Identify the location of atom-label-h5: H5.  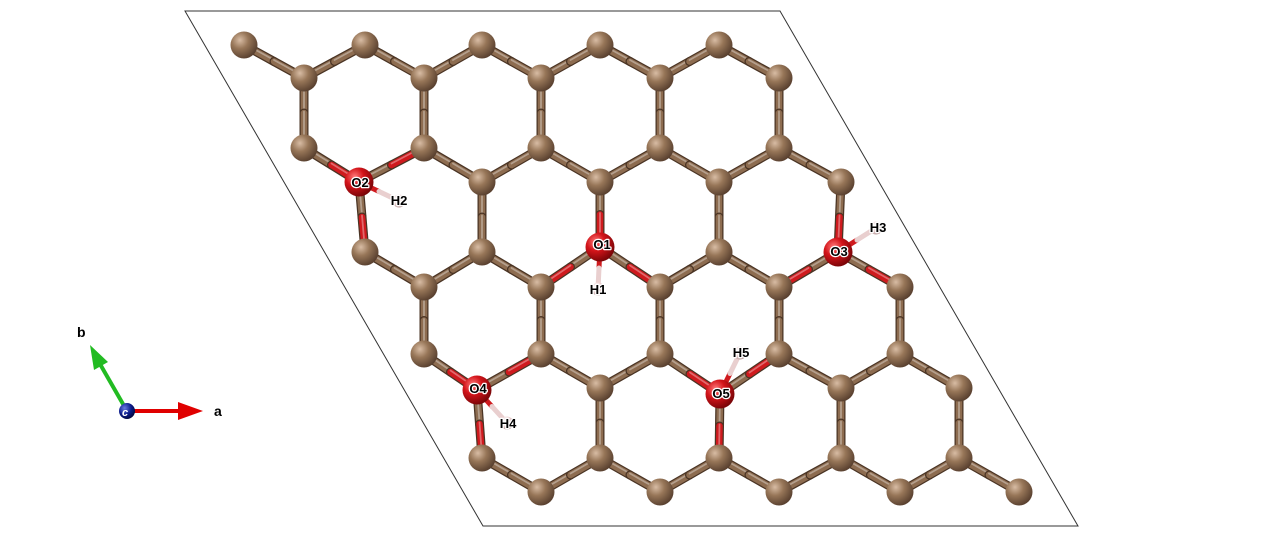
(741, 352).